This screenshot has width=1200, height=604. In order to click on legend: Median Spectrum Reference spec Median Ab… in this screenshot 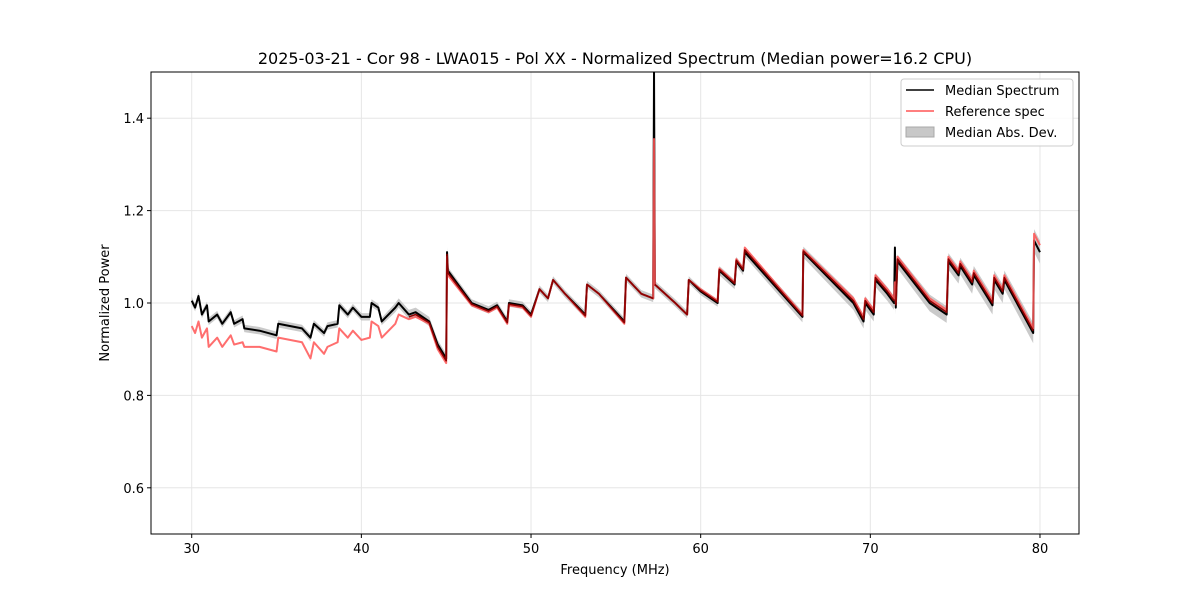, I will do `click(987, 112)`.